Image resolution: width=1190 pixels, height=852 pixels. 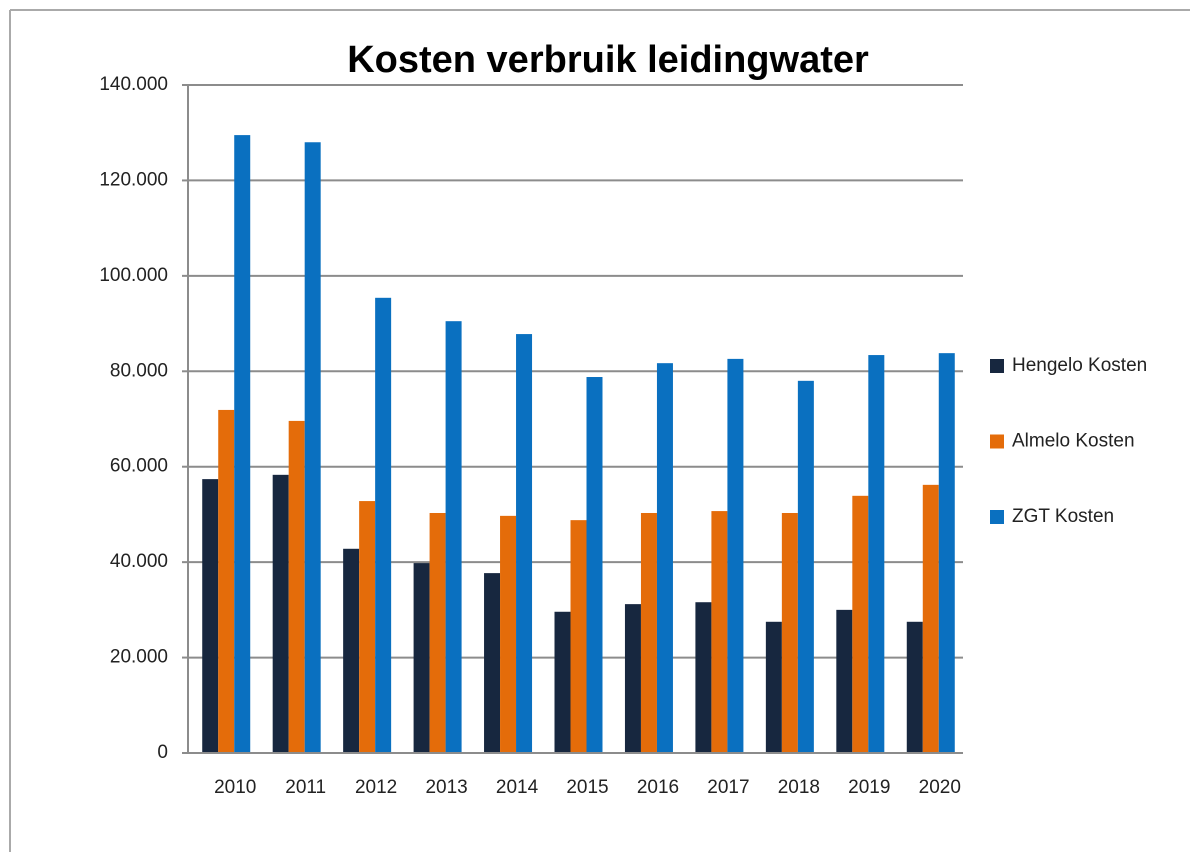 I want to click on x-tick-label: 2014, so click(x=517, y=787).